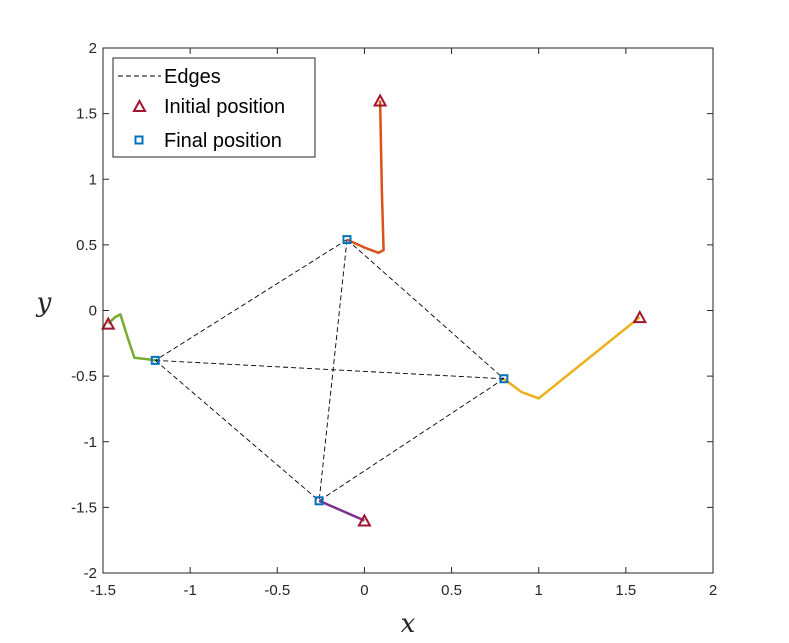 The height and width of the screenshot is (643, 789). I want to click on legend-final-square-icon, so click(139, 140).